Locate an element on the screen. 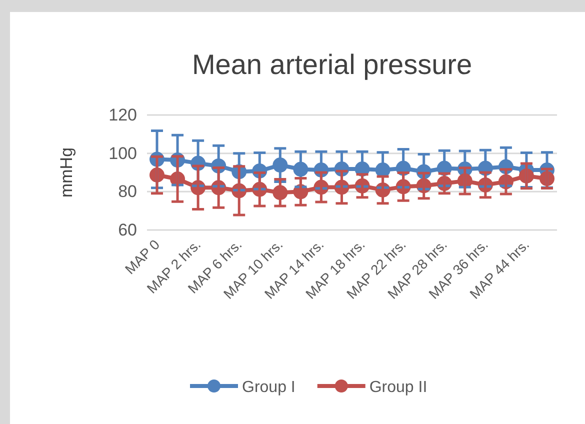  chart-title: Mean arterial pressure is located at coordinates (332, 64).